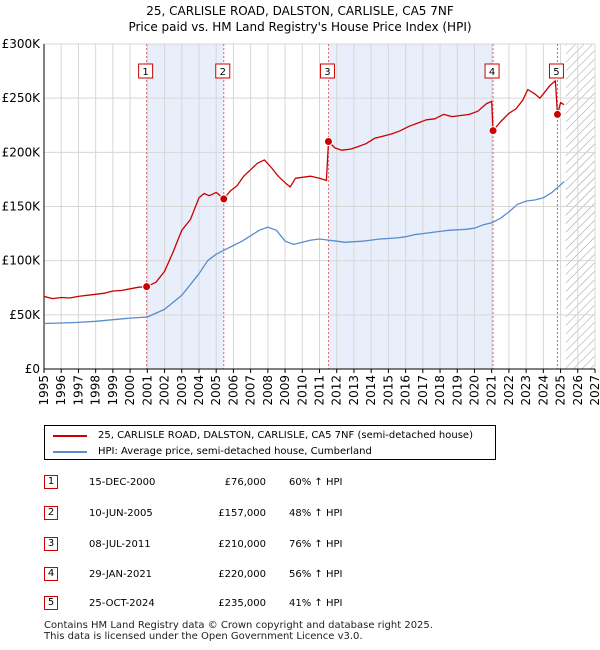 The image size is (600, 650). I want to click on transaction-number: 3, so click(51, 544).